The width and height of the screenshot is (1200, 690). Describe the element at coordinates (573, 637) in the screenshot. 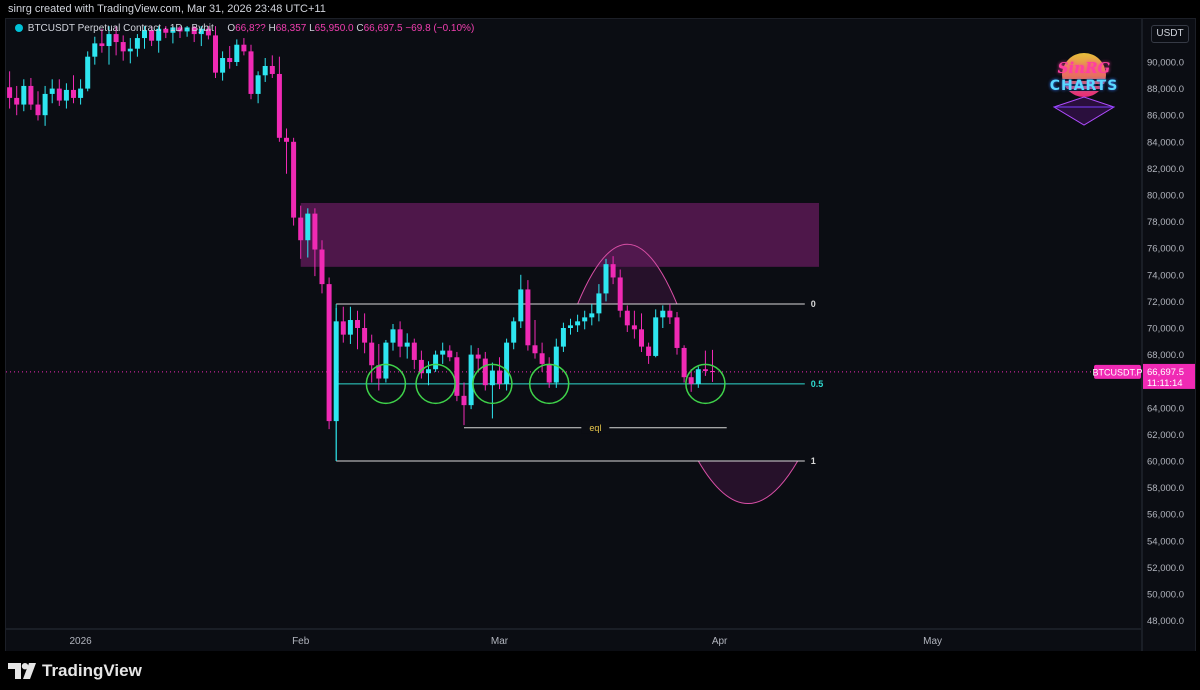

I see `time-axis: 2026 Feb Mar Apr May` at that location.